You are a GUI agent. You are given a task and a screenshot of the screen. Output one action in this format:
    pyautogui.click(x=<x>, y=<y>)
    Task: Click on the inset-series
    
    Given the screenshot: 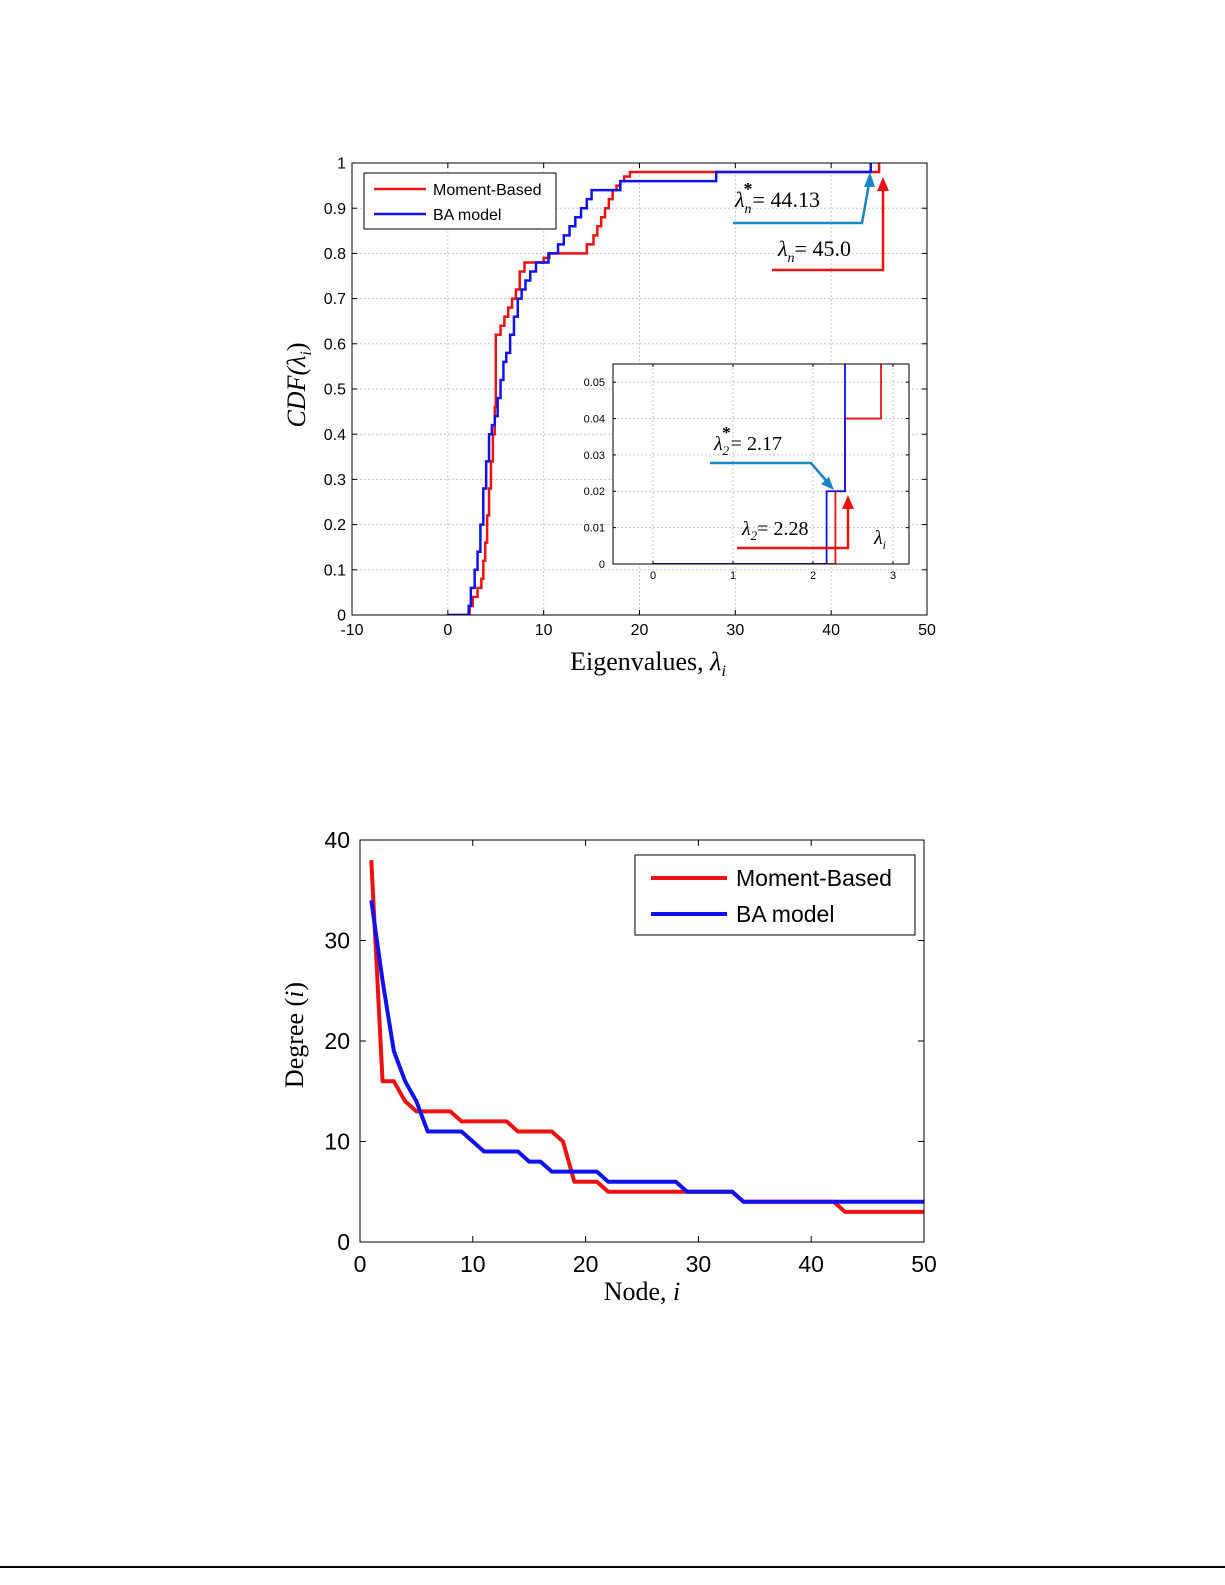 What is the action you would take?
    pyautogui.click(x=767, y=464)
    